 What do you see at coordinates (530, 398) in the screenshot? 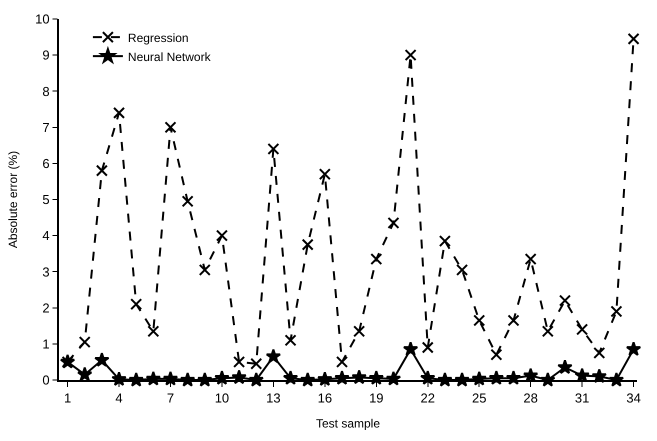
I see `x-tick-label: 28` at bounding box center [530, 398].